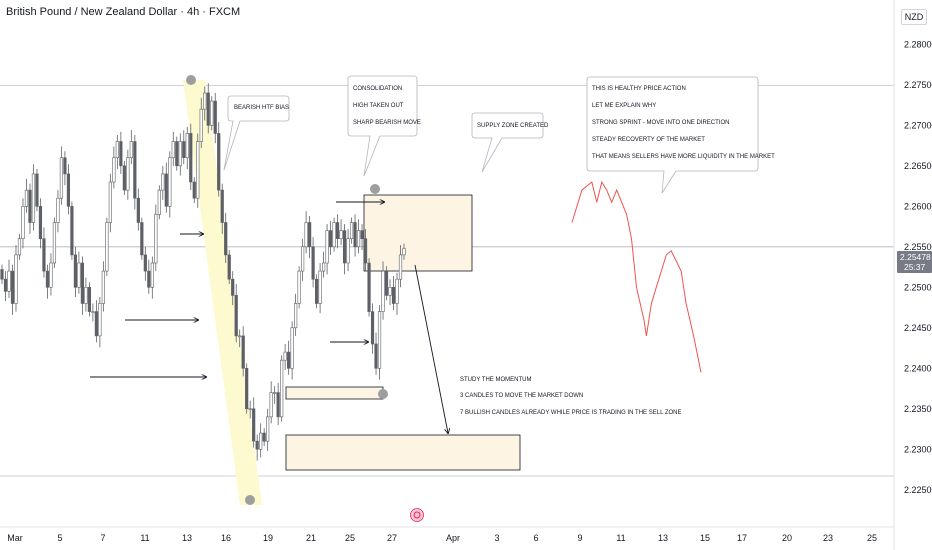 The height and width of the screenshot is (550, 932). I want to click on time-tick-14: 11, so click(620, 538).